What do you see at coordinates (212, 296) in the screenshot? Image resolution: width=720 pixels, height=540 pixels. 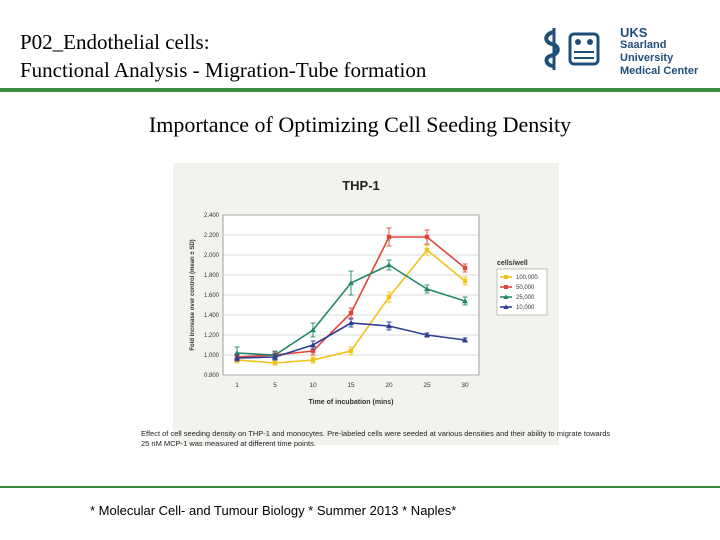 I see `y-tick-label: 1.600` at bounding box center [212, 296].